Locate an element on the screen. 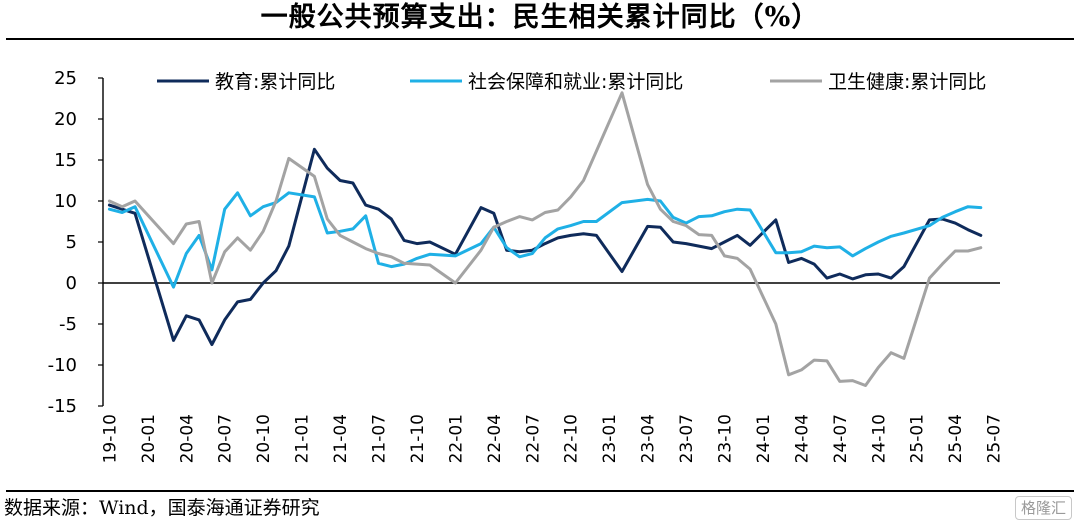 The height and width of the screenshot is (523, 1080). x-tick-label: 22-04 is located at coordinates (495, 438).